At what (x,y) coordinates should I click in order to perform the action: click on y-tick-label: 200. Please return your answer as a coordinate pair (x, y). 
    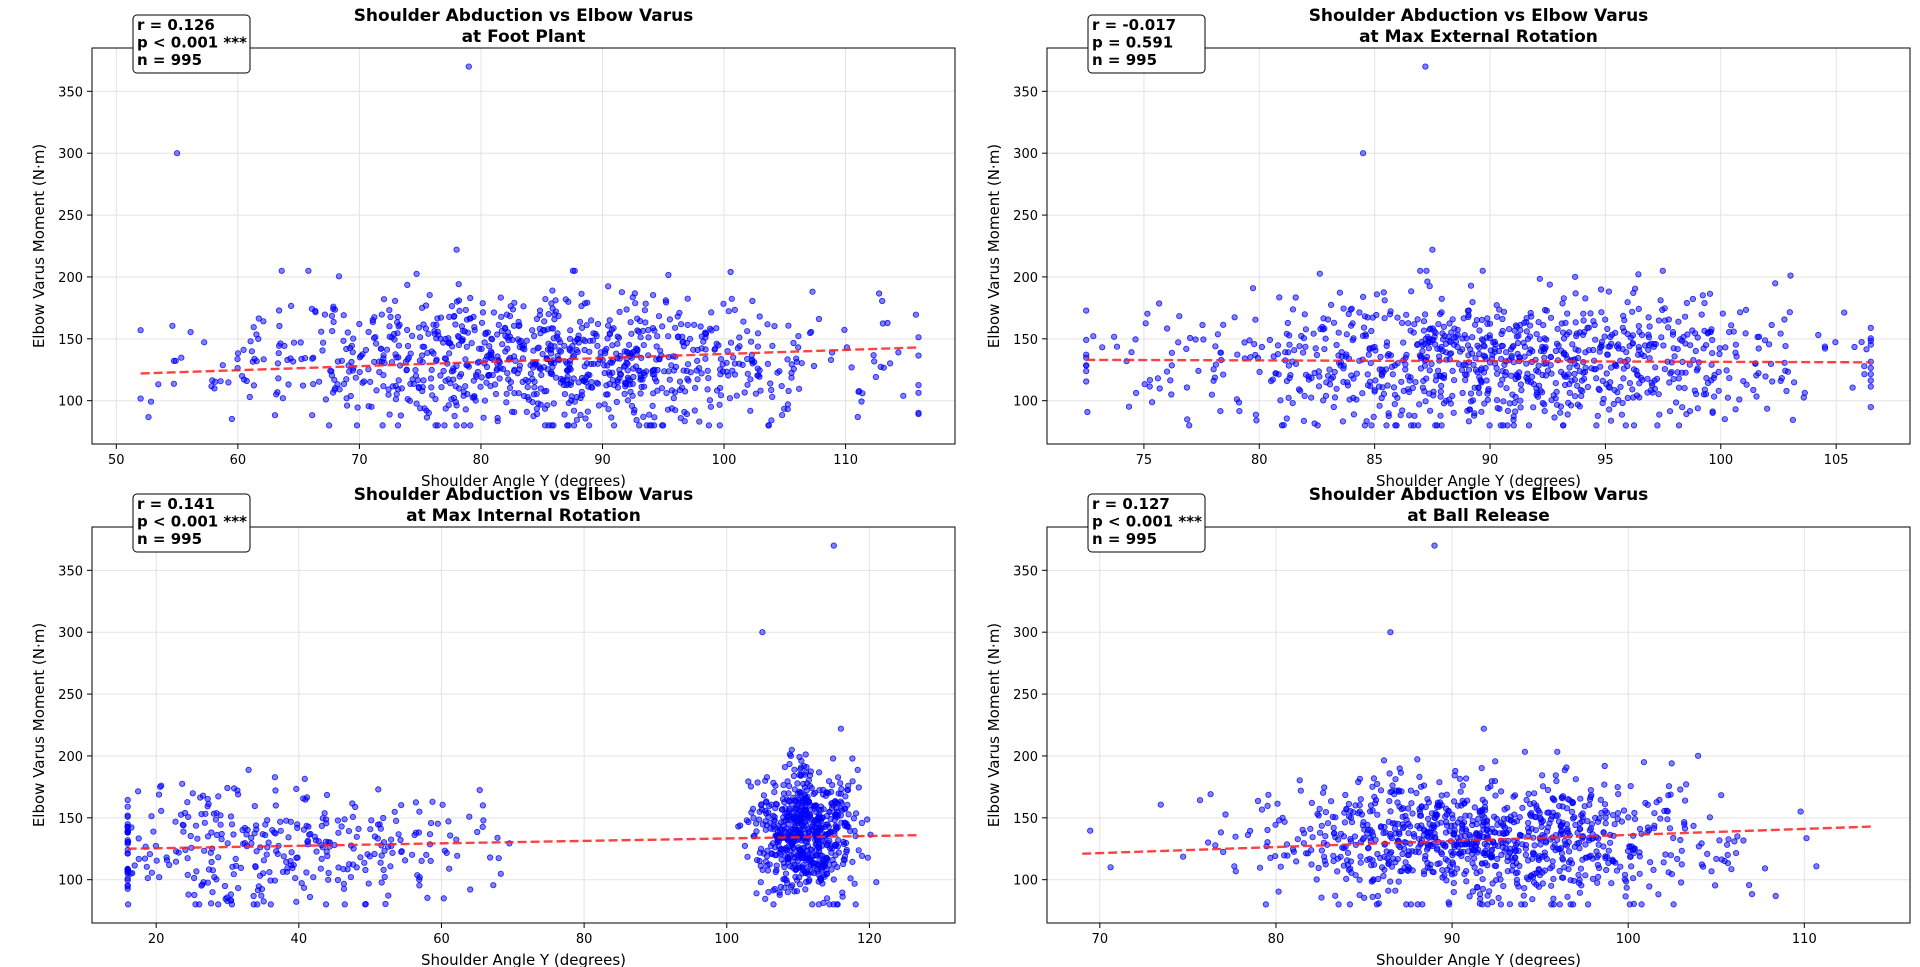
    Looking at the image, I should click on (70, 278).